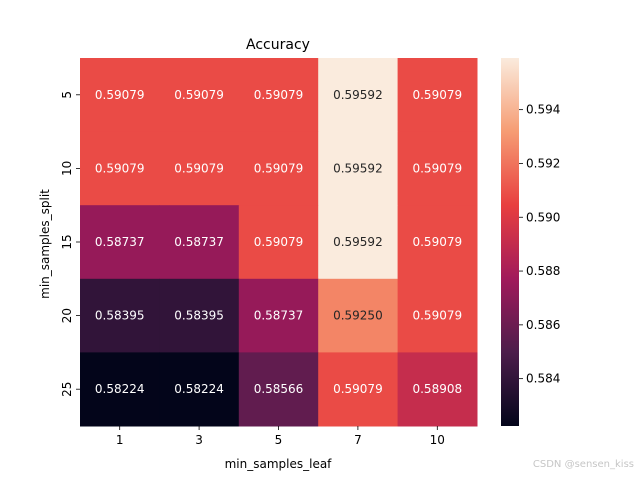 Image resolution: width=640 pixels, height=480 pixels. I want to click on heatmap-cell-label: 0.58566, so click(279, 389).